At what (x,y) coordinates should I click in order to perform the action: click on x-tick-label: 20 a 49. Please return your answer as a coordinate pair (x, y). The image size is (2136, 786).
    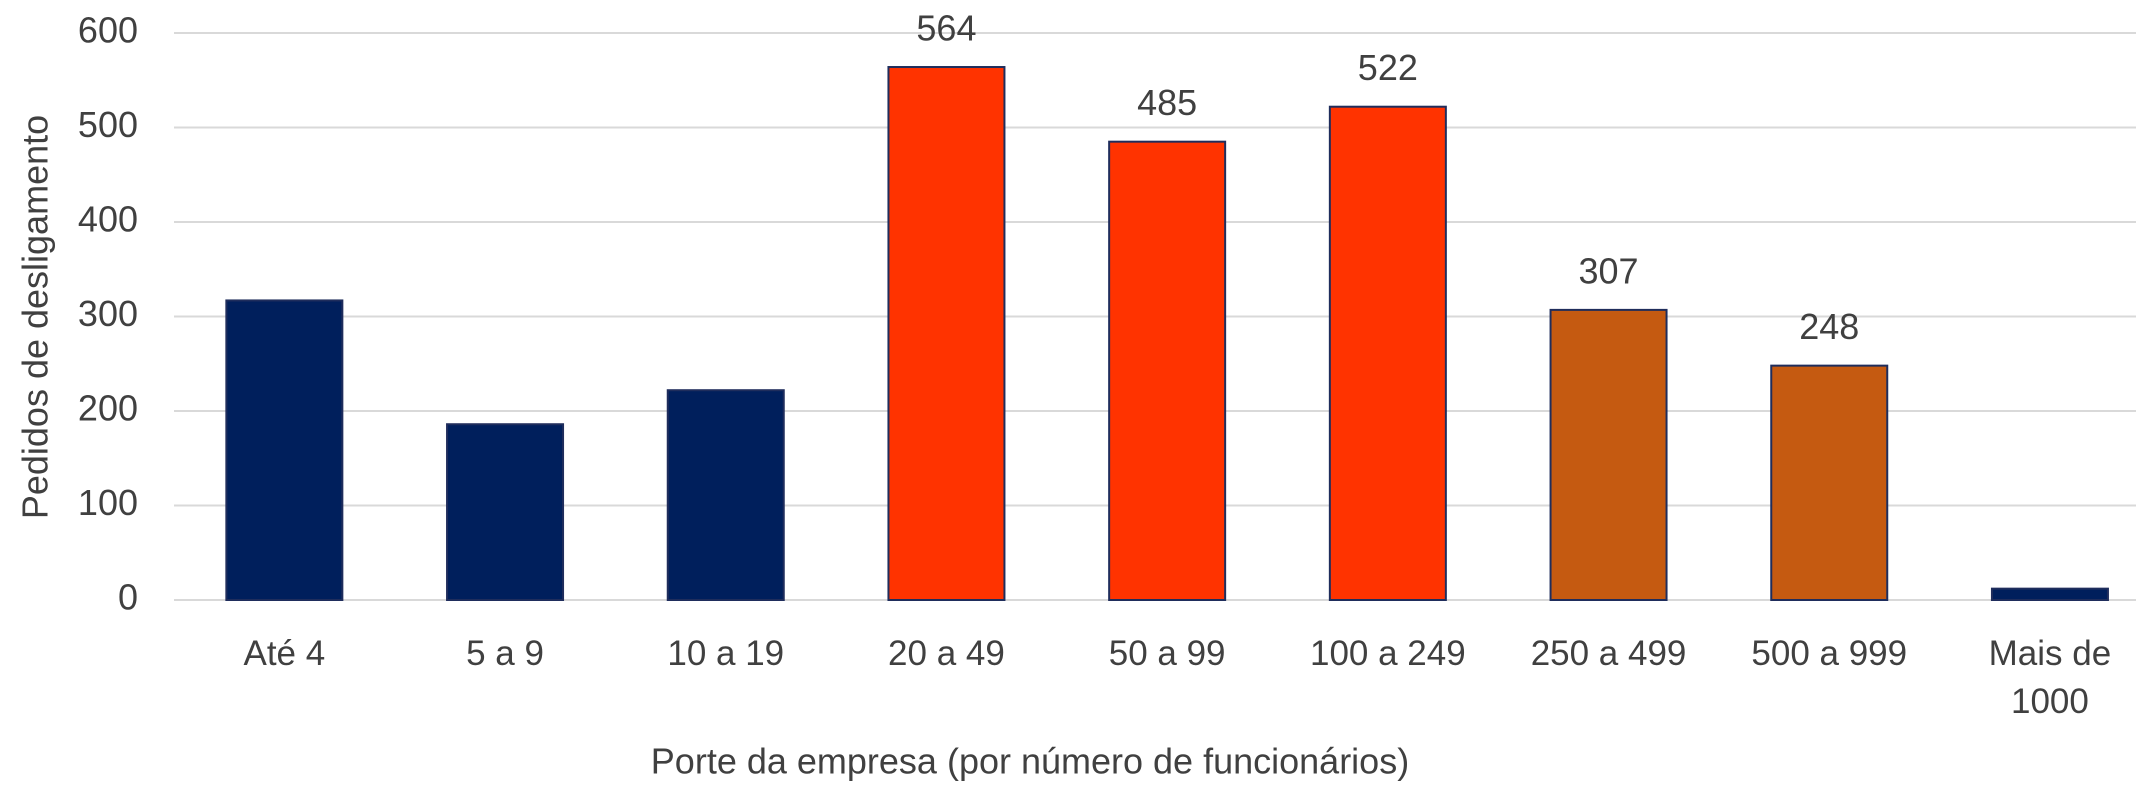
    Looking at the image, I should click on (946, 653).